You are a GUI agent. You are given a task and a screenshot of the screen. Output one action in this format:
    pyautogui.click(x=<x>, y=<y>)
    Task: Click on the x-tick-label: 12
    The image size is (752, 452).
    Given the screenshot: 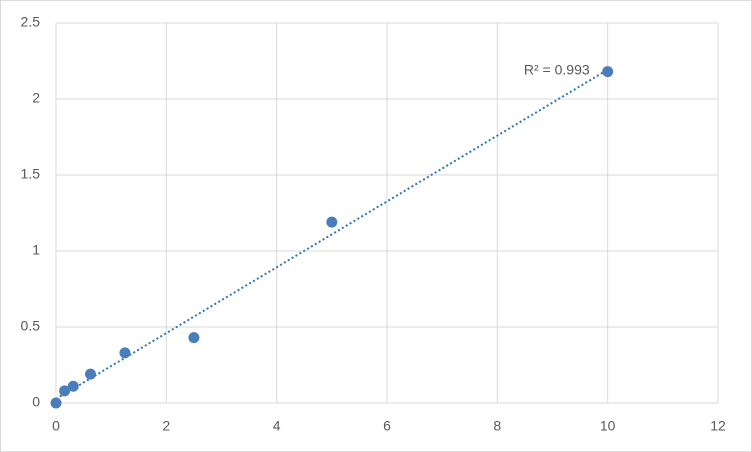 What is the action you would take?
    pyautogui.click(x=718, y=426)
    